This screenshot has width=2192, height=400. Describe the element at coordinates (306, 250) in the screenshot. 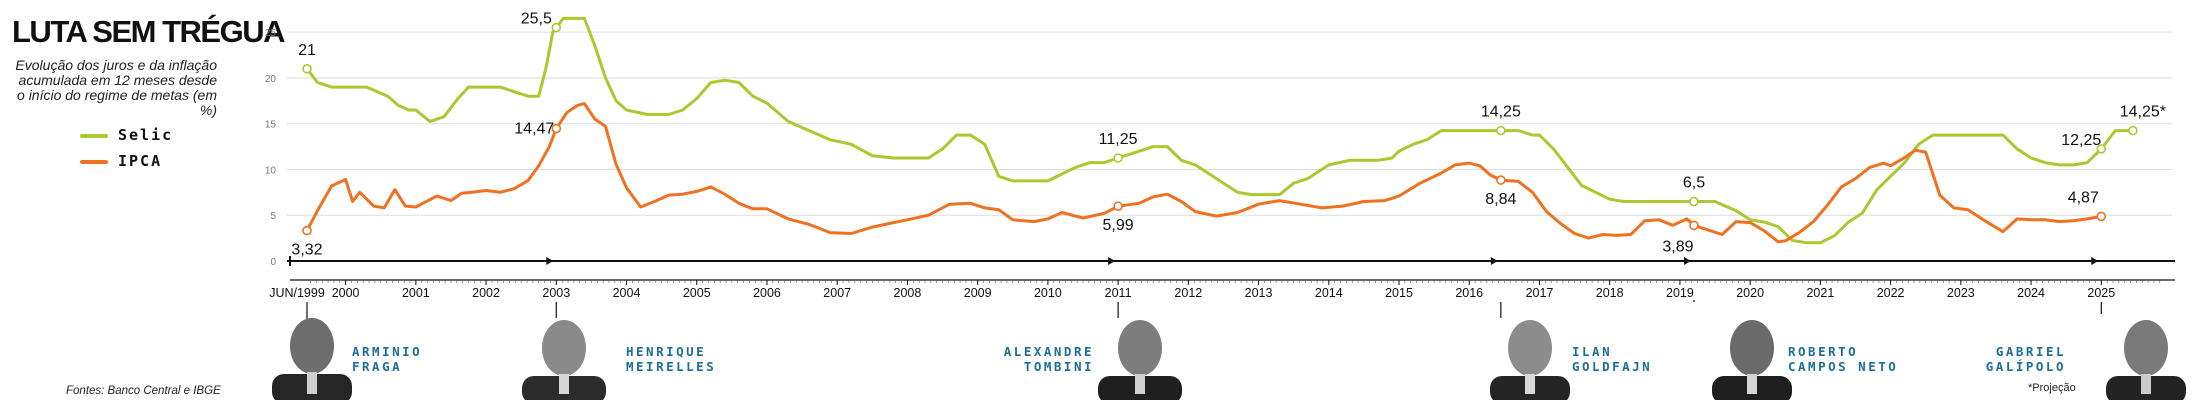

I see `data-label: 3,32` at that location.